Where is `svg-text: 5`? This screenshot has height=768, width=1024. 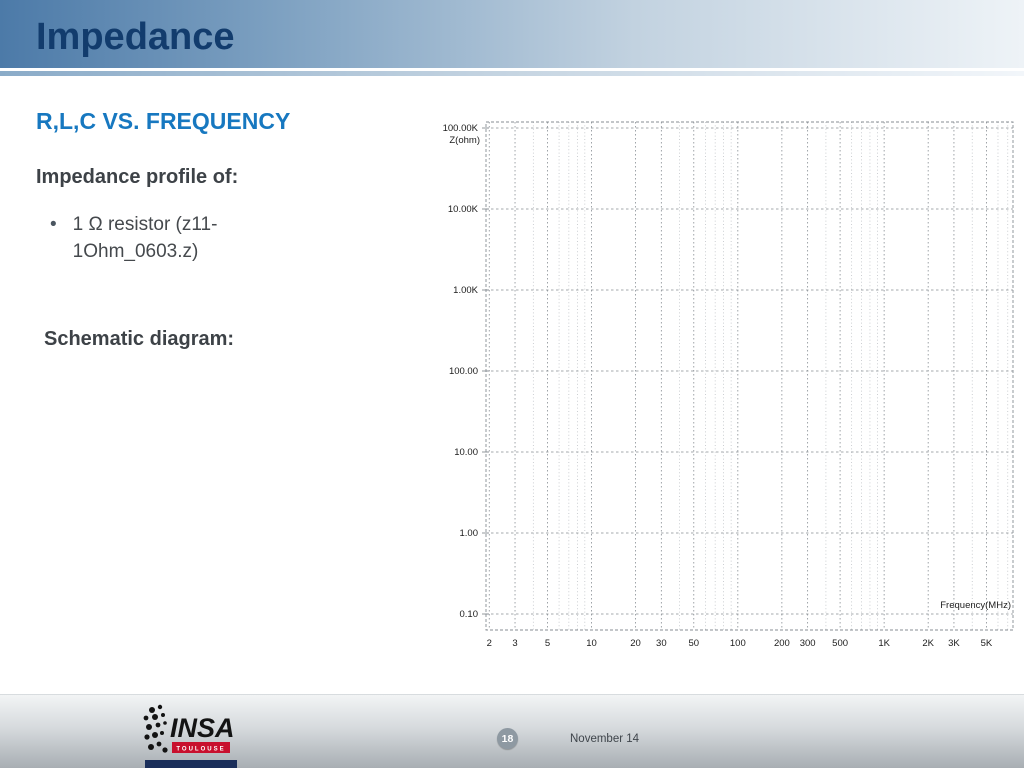
svg-text: 5 is located at coordinates (547, 643).